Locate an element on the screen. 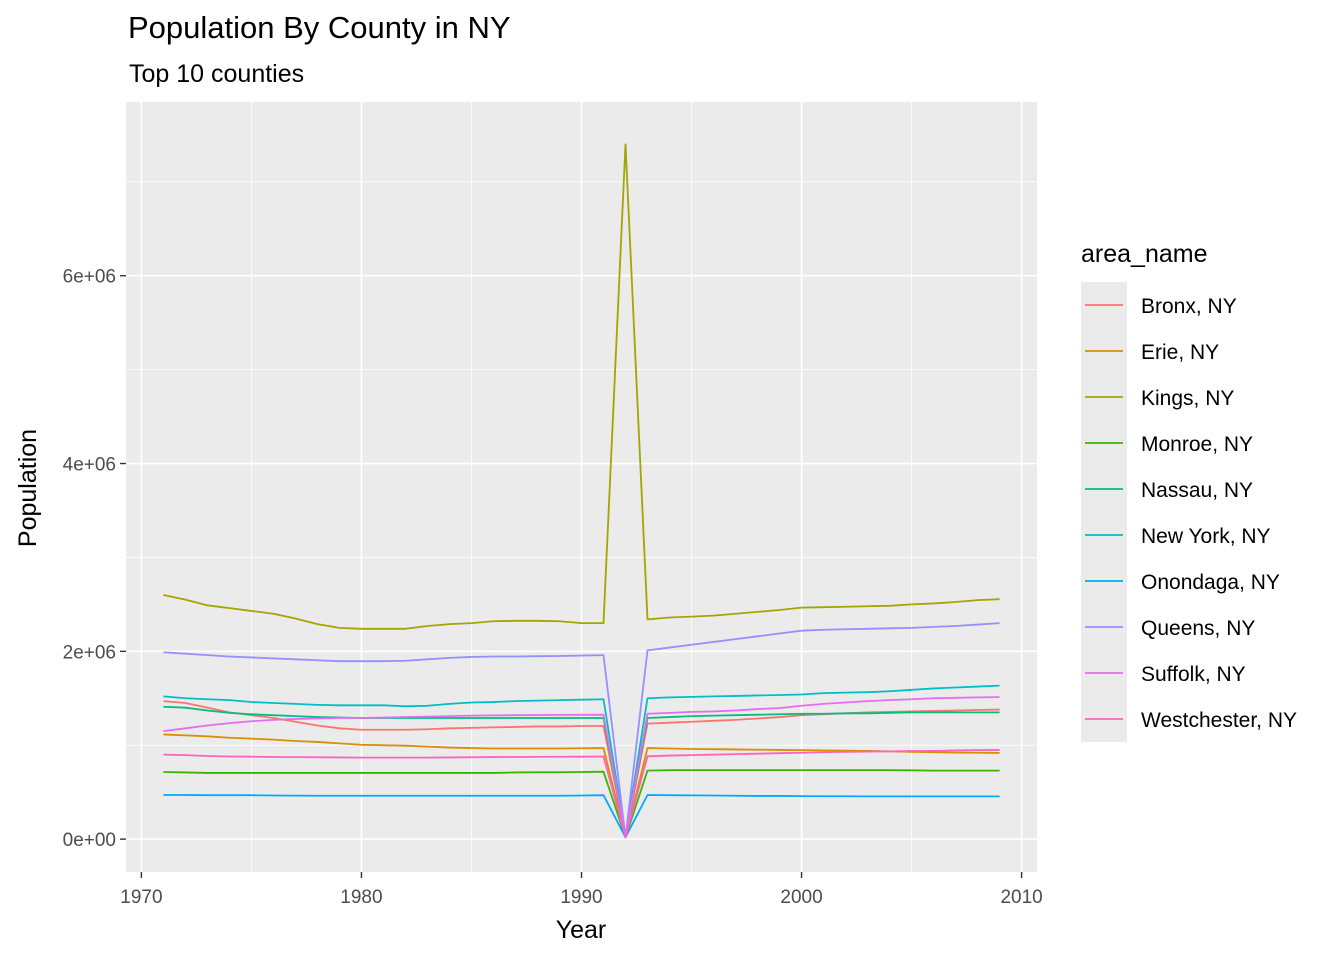  legend-label: Bronx, NY is located at coordinates (1189, 306).